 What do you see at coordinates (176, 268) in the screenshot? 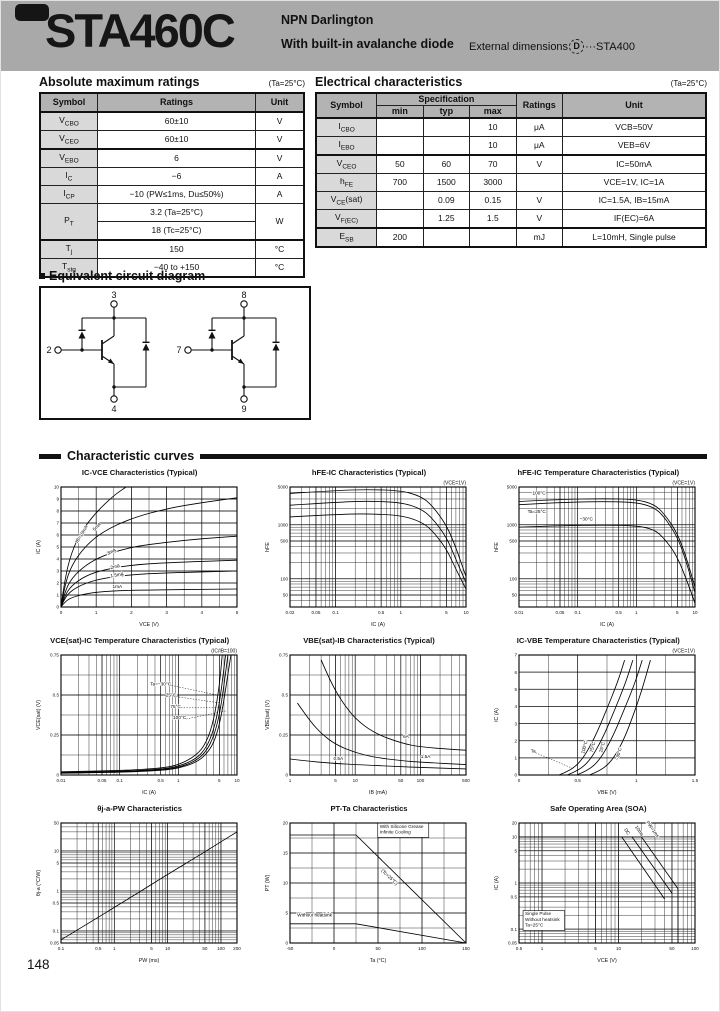
I see `rating-cell: −40 to +150` at bounding box center [176, 268].